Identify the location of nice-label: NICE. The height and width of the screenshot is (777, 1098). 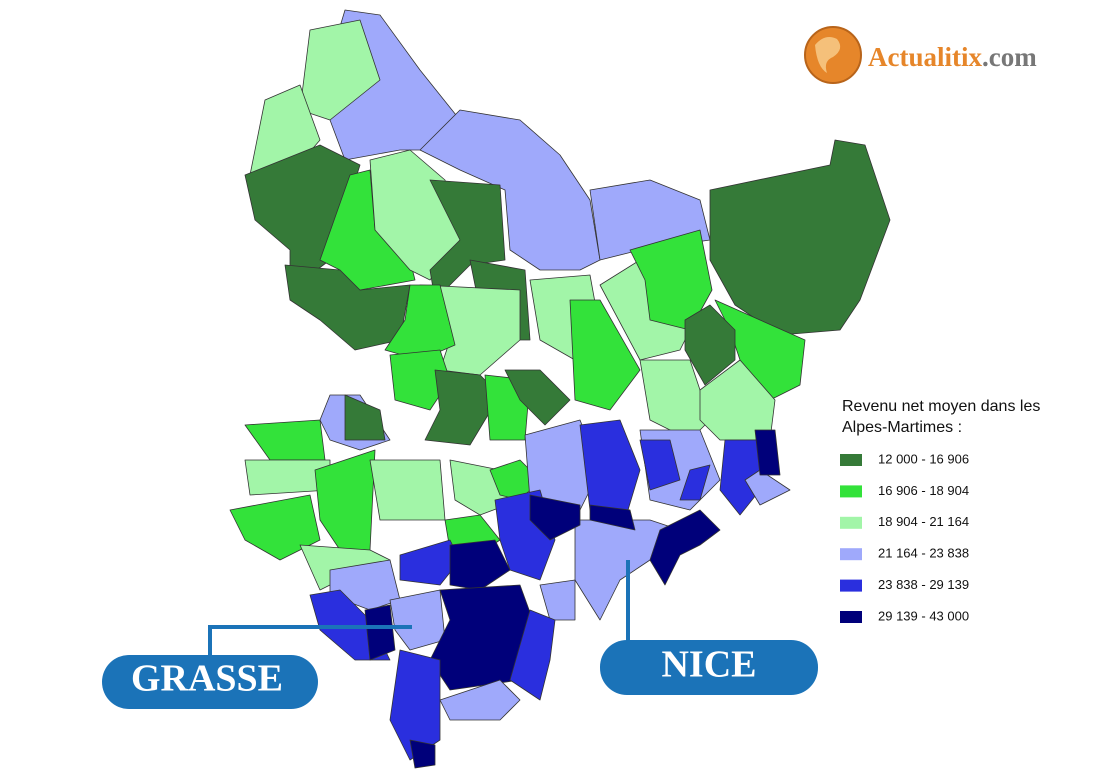
(708, 665).